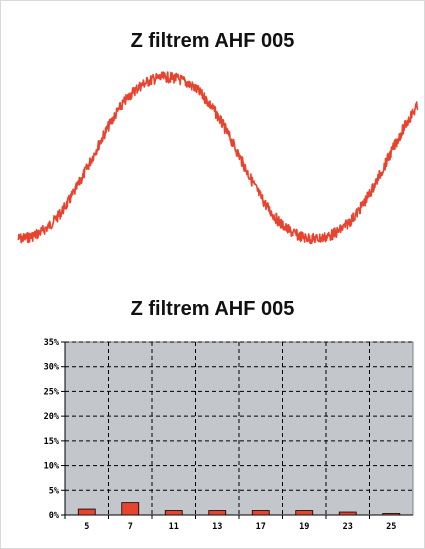 The image size is (425, 549). What do you see at coordinates (52, 467) in the screenshot?
I see `y-tick-label: 10%` at bounding box center [52, 467].